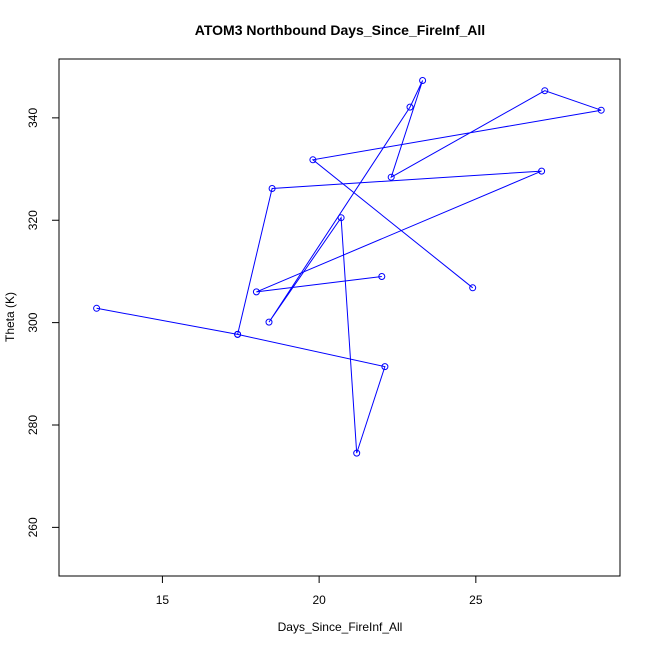 The width and height of the screenshot is (650, 650). Describe the element at coordinates (163, 600) in the screenshot. I see `x-tick-label: 15` at that location.